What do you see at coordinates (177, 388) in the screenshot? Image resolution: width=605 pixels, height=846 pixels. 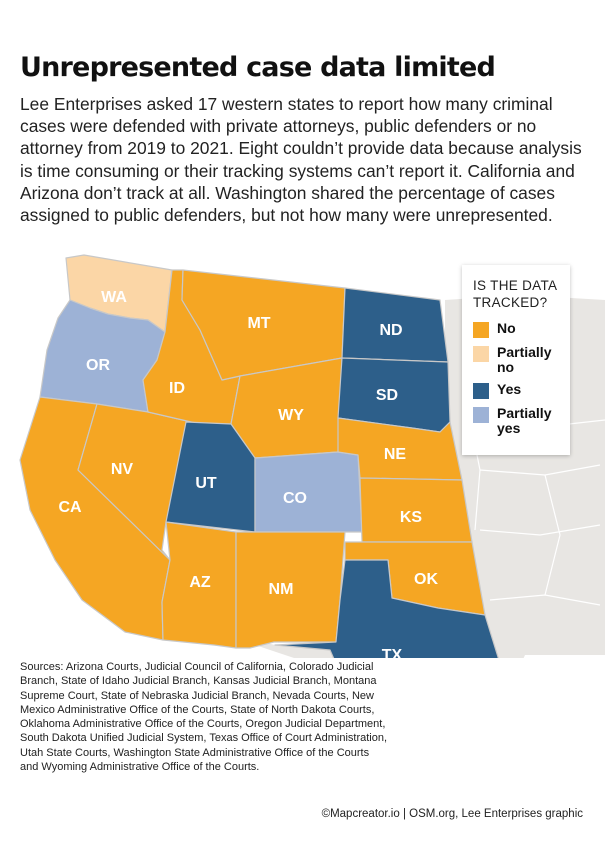 I see `state-label-id: ID` at bounding box center [177, 388].